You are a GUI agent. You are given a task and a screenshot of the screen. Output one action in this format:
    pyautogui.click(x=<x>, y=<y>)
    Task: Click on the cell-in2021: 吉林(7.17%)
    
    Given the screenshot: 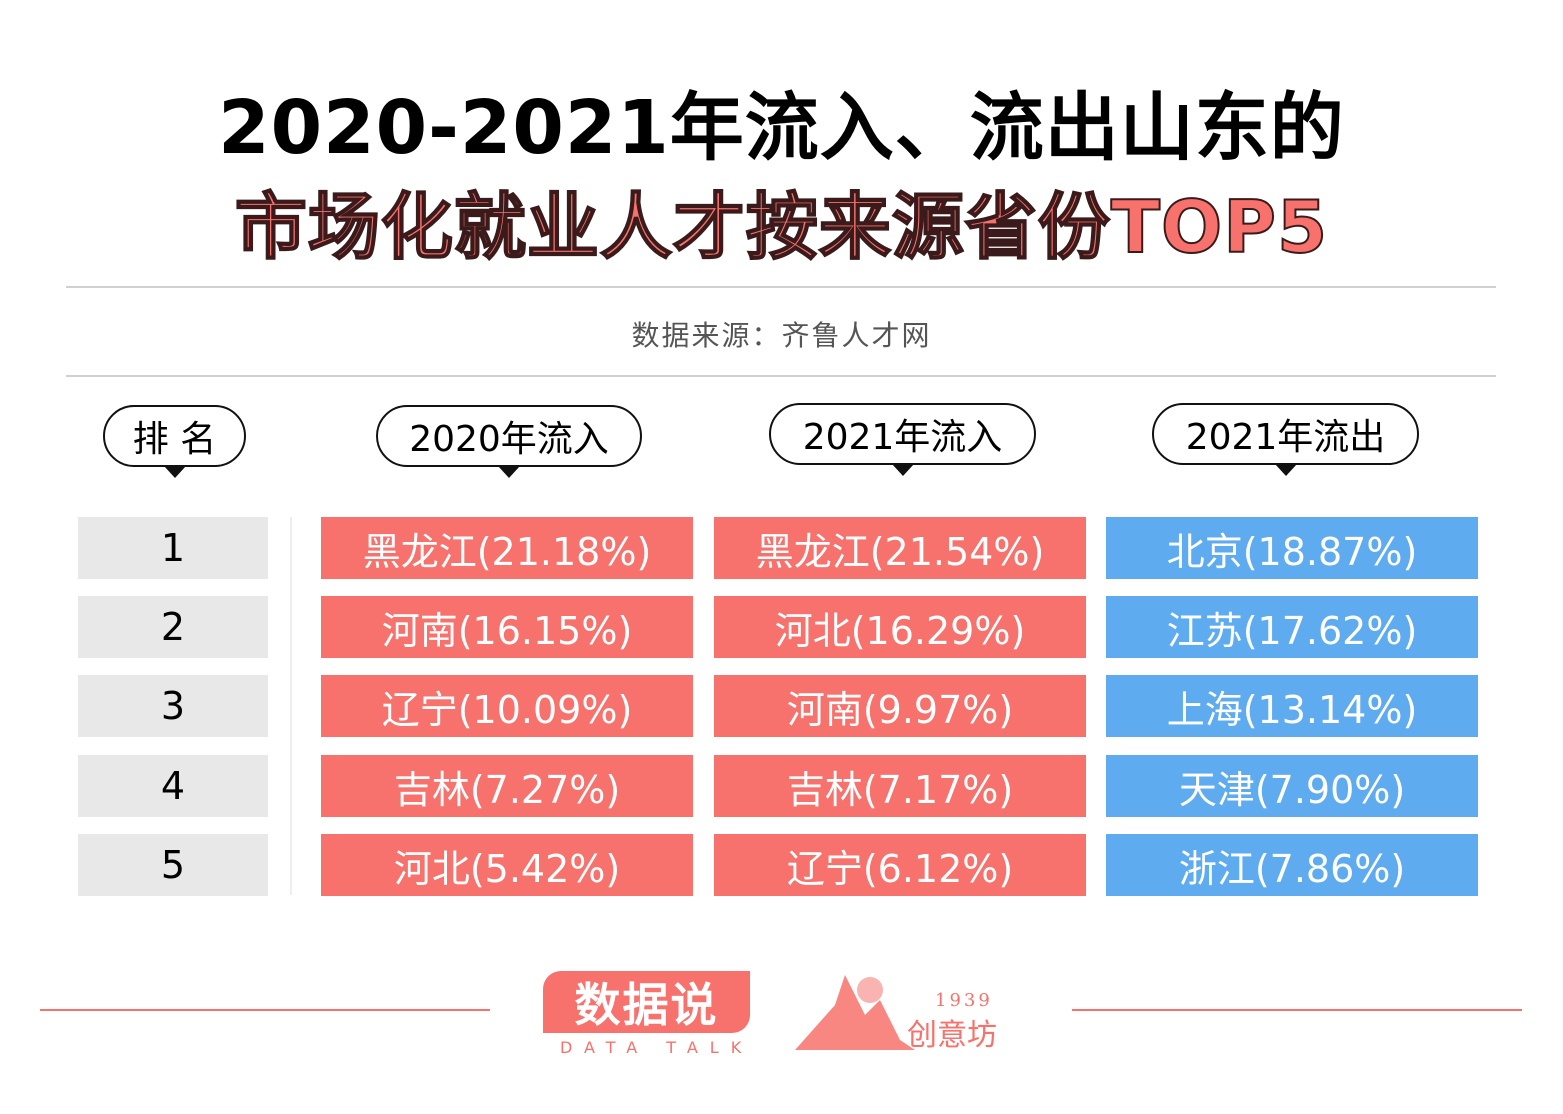 What is the action you would take?
    pyautogui.click(x=900, y=786)
    